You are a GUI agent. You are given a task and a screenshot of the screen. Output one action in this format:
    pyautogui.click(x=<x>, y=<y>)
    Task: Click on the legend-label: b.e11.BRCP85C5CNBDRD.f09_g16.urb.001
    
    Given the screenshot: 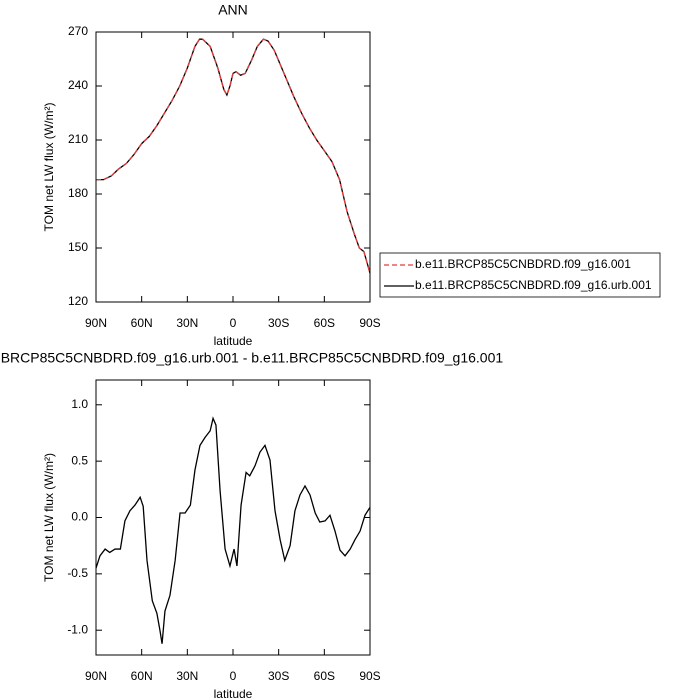 What is the action you would take?
    pyautogui.click(x=533, y=285)
    